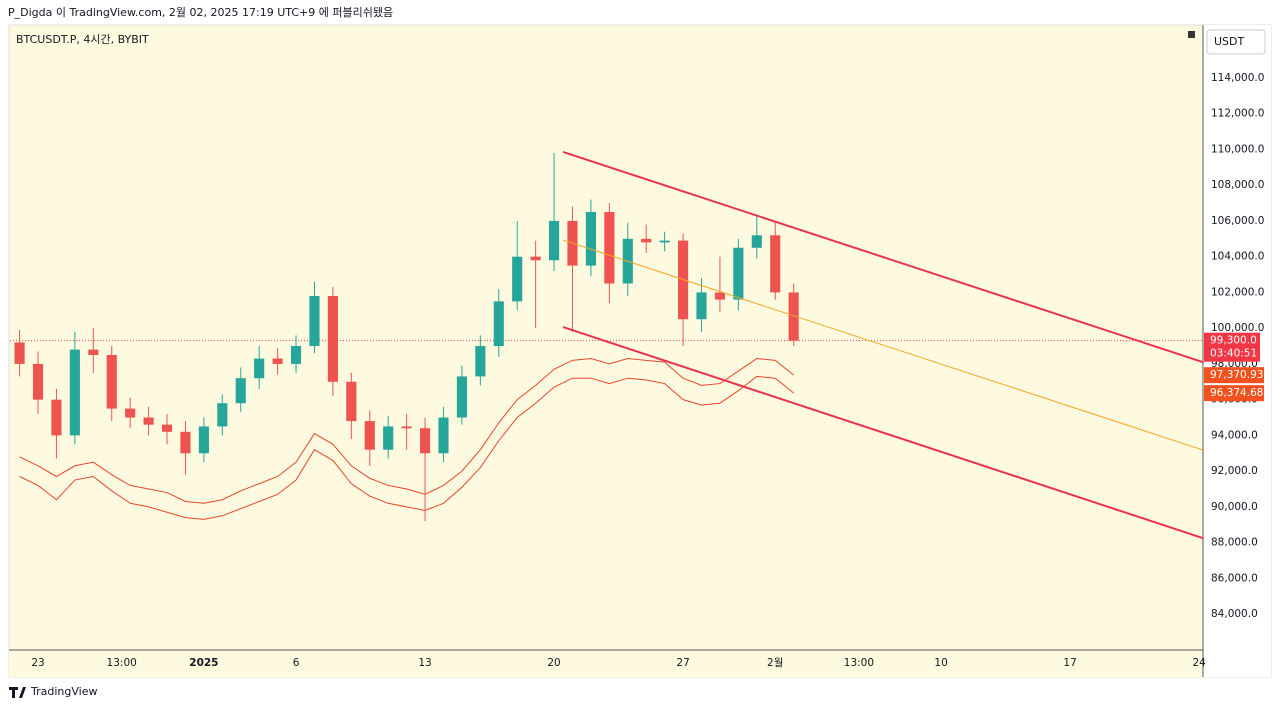 This screenshot has width=1280, height=709. I want to click on y-tick-label: 110,000.0, so click(1237, 149).